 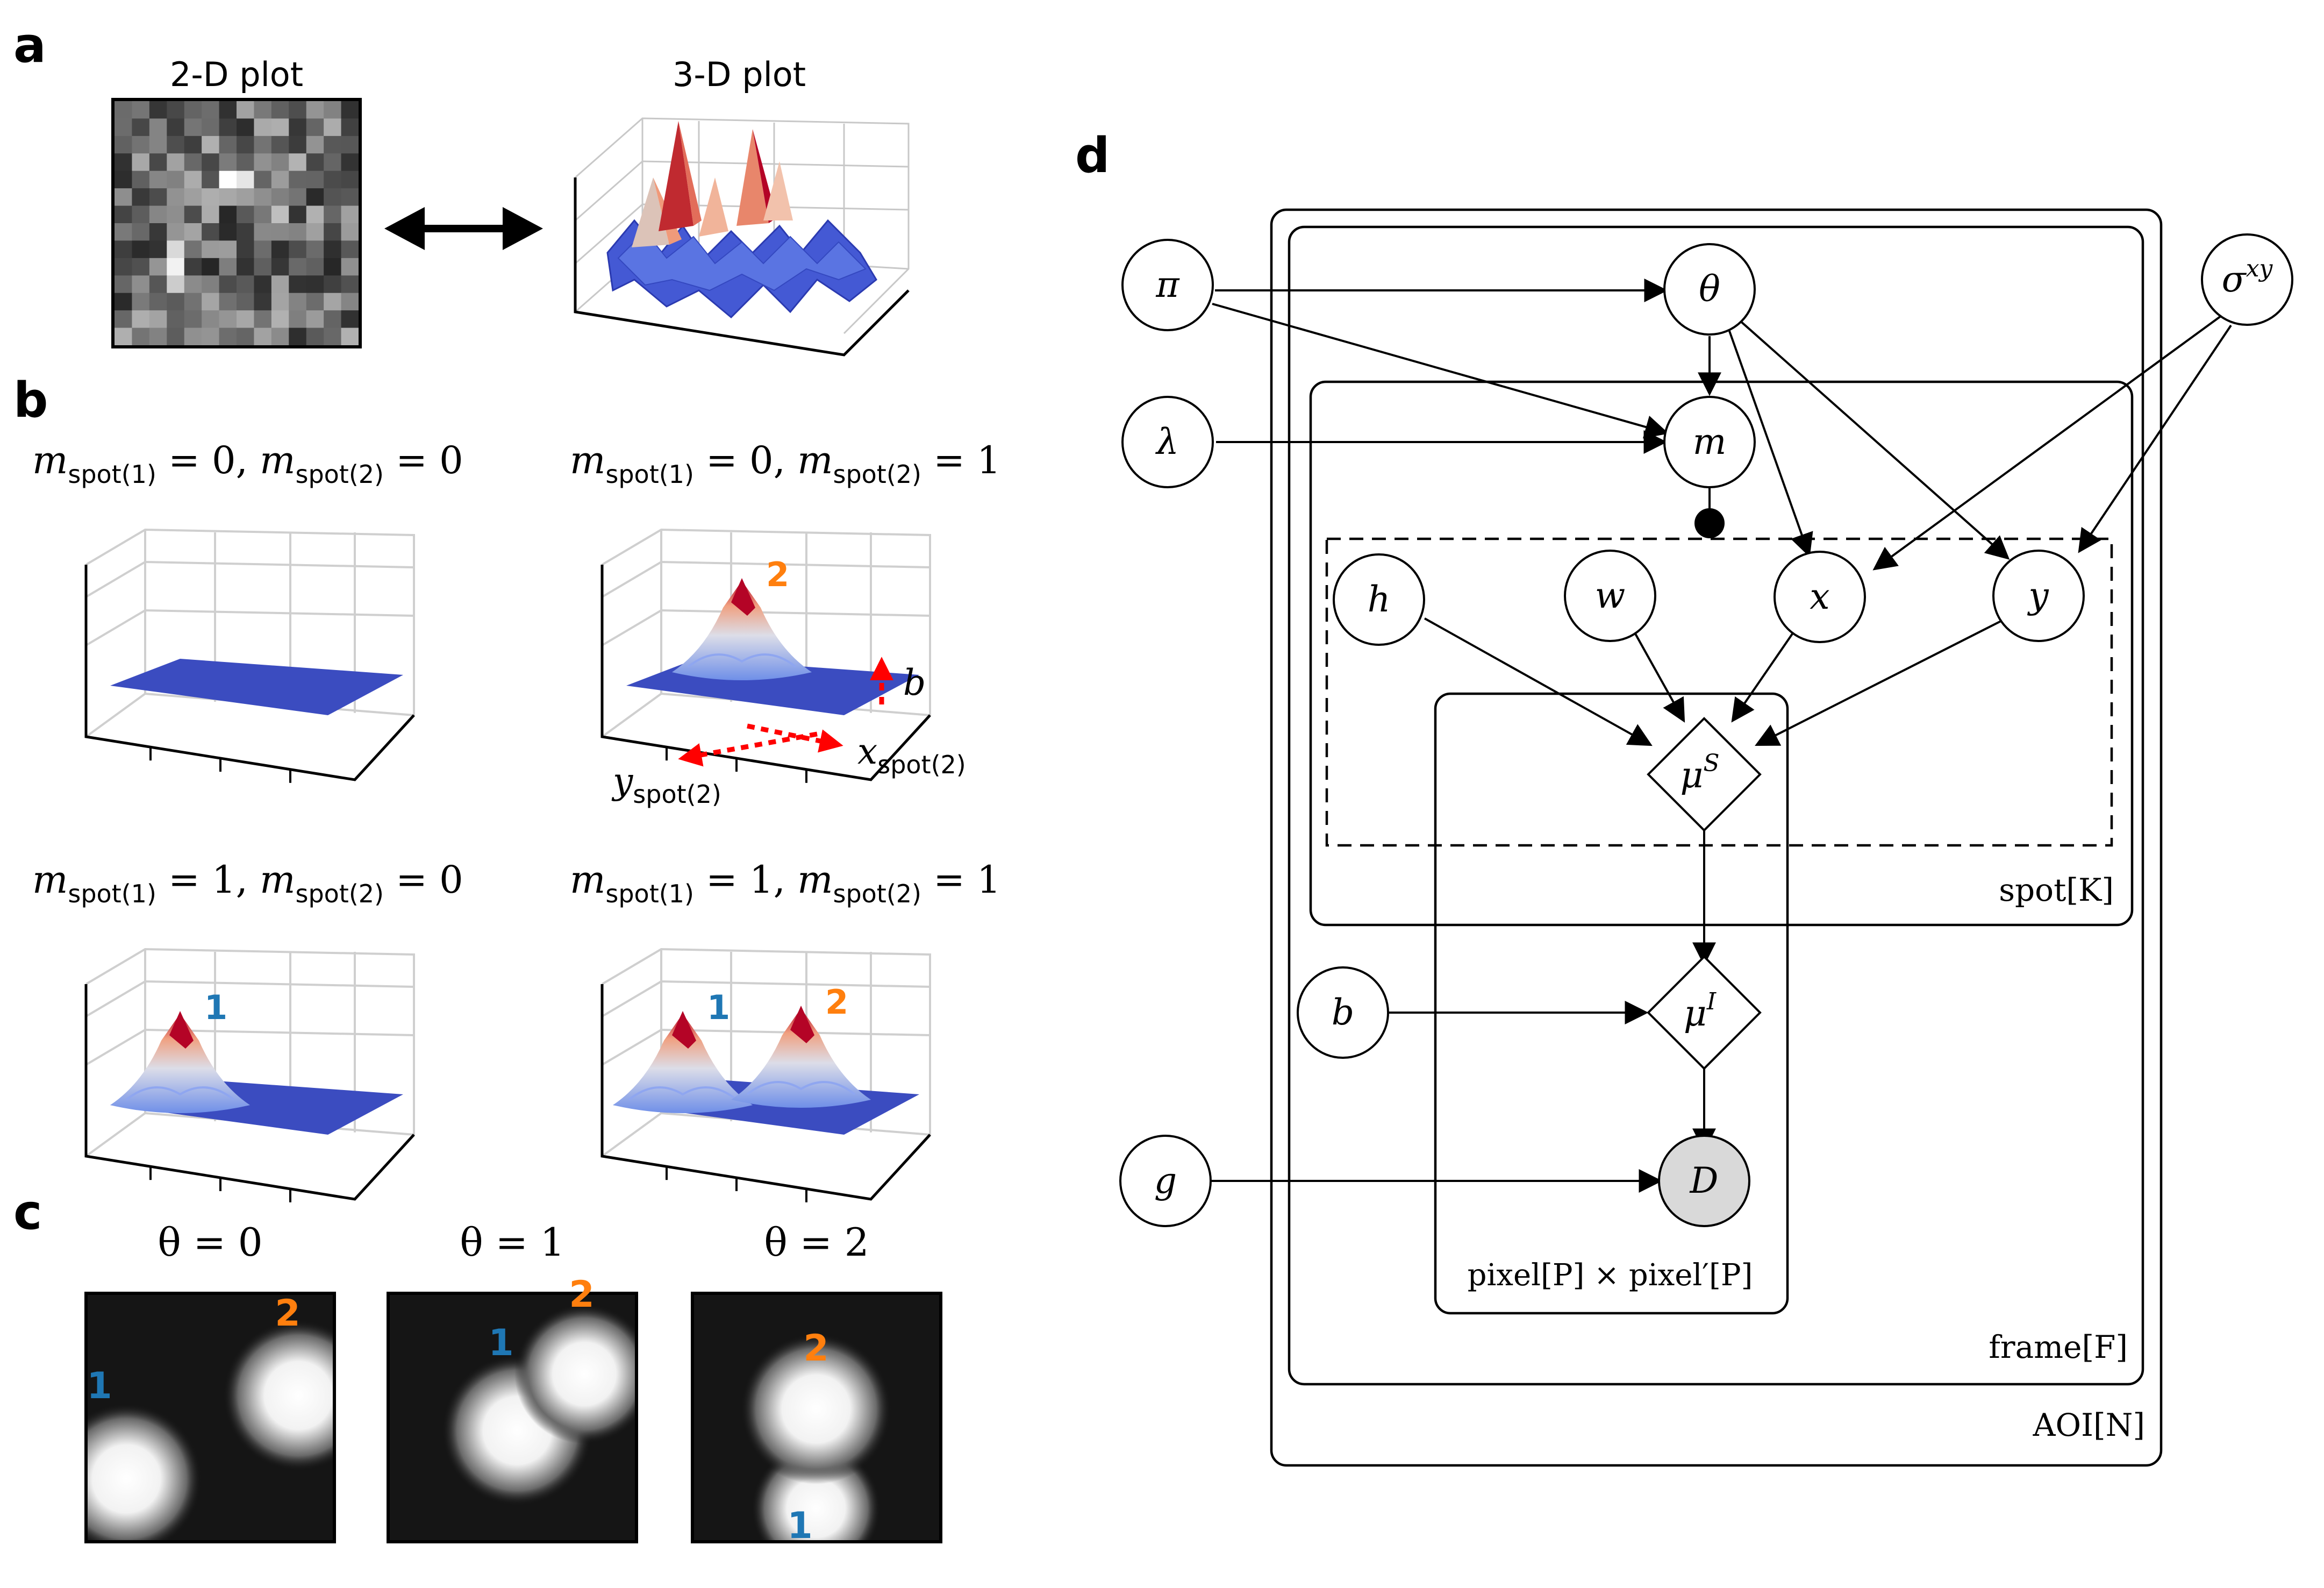 I want to click on edge-y-muS, so click(x=1878, y=683).